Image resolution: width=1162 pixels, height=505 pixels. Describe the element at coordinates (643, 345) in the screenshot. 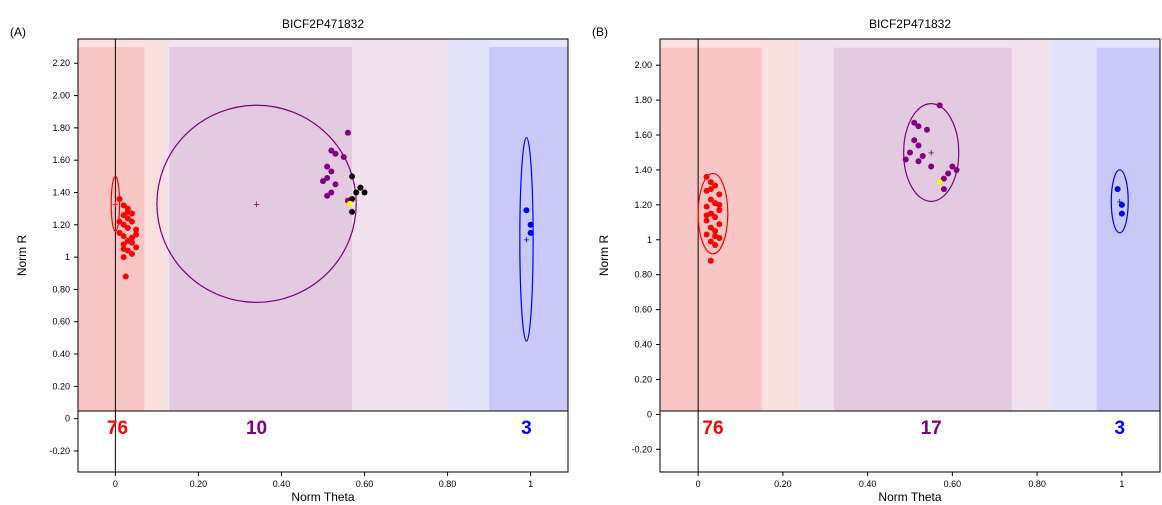

I see `y-tick-label: 0.40` at that location.